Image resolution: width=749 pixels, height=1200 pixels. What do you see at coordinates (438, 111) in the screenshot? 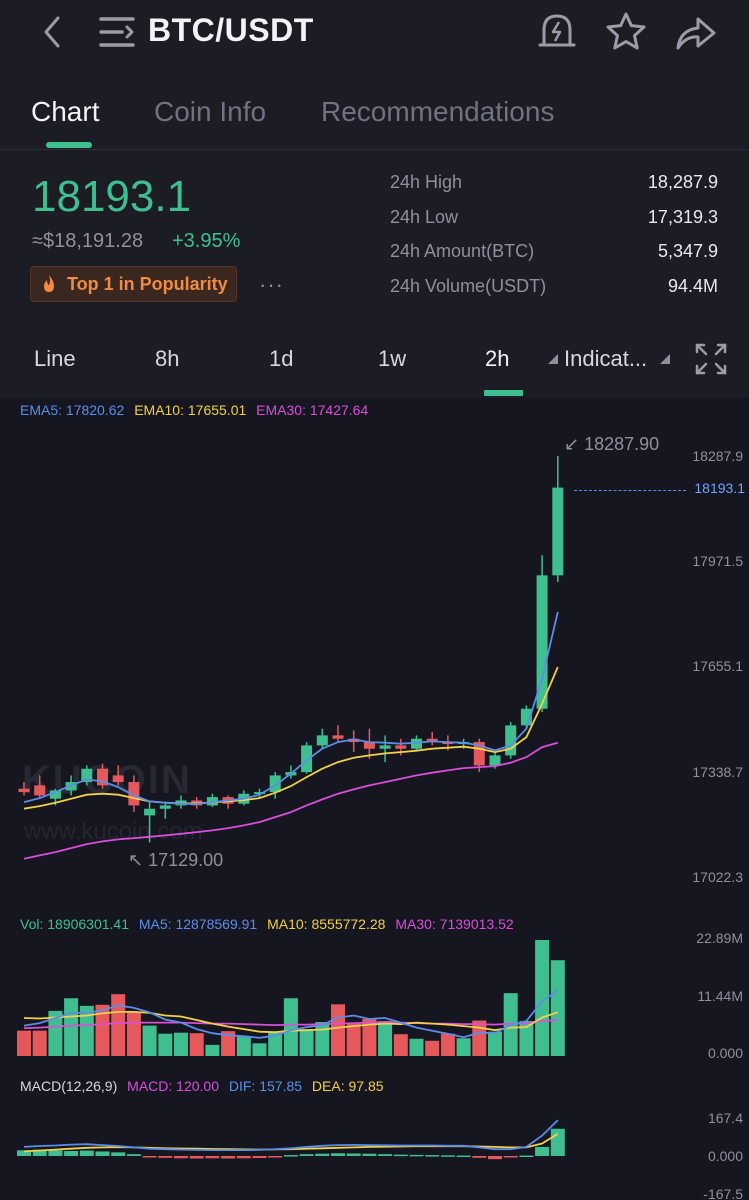
I see `tab-recommendations: Recommendations` at bounding box center [438, 111].